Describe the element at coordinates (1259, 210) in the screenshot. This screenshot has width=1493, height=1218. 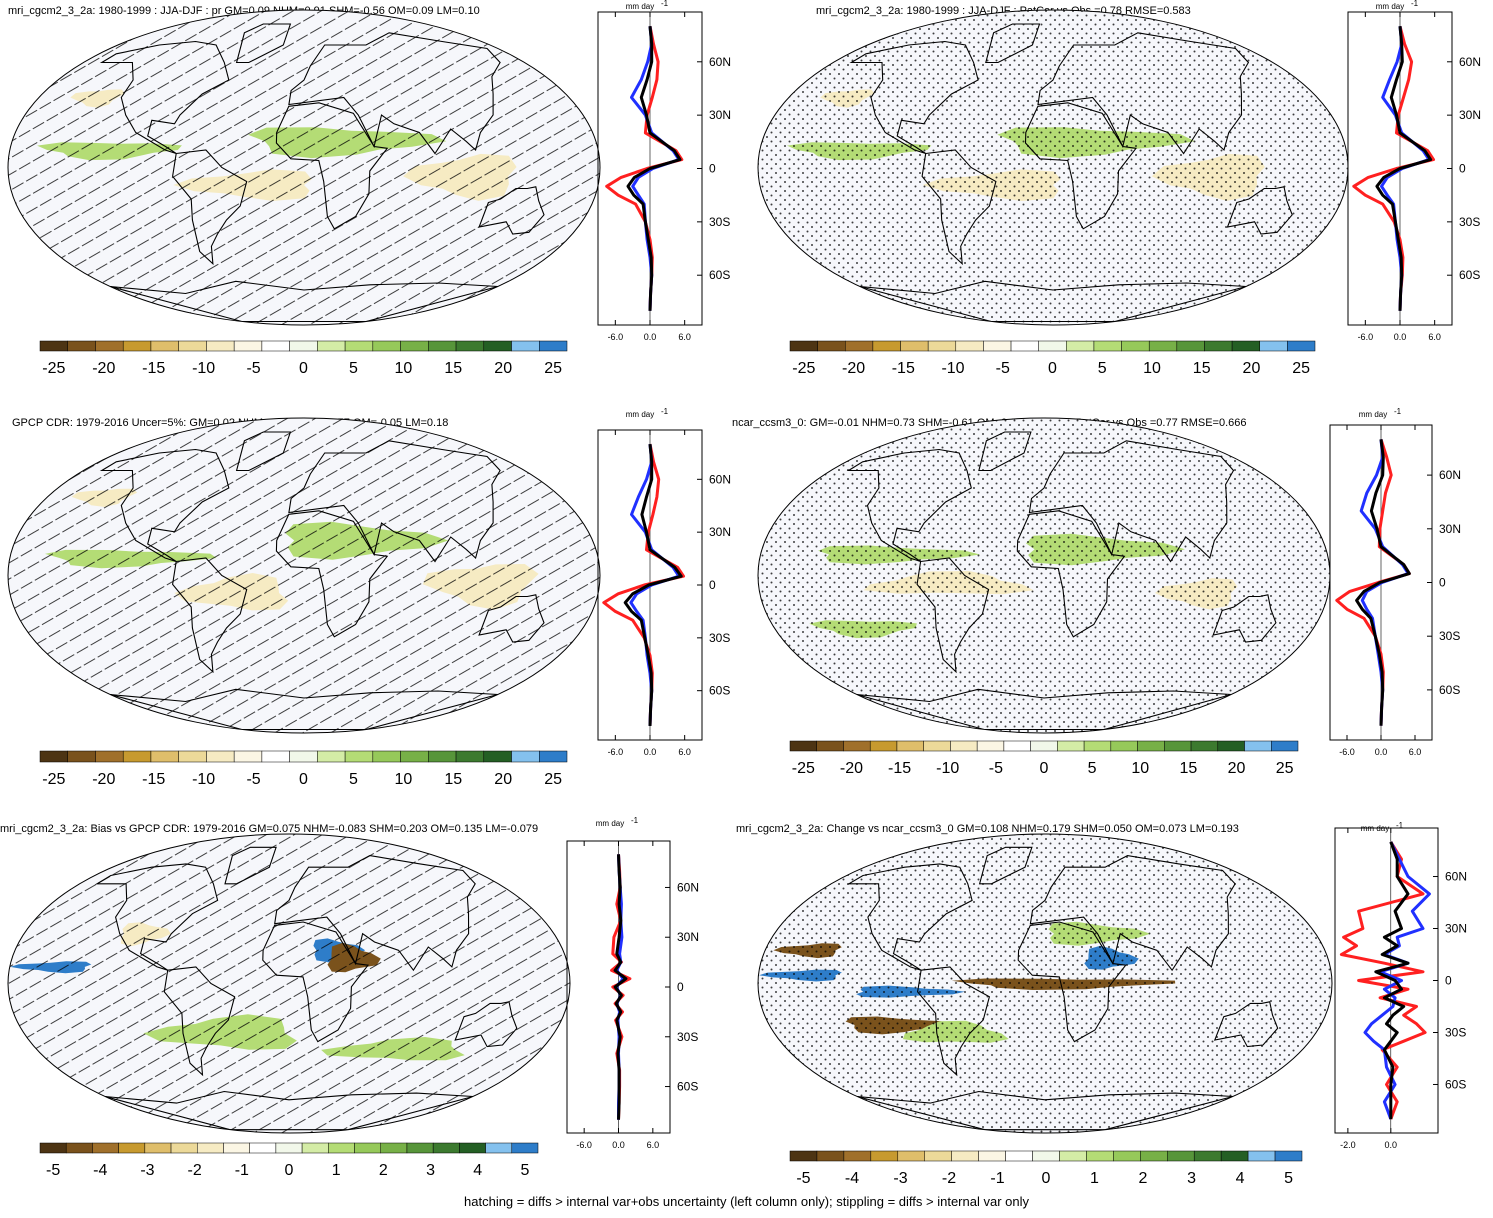
I see `panel-2-coast-australia` at that location.